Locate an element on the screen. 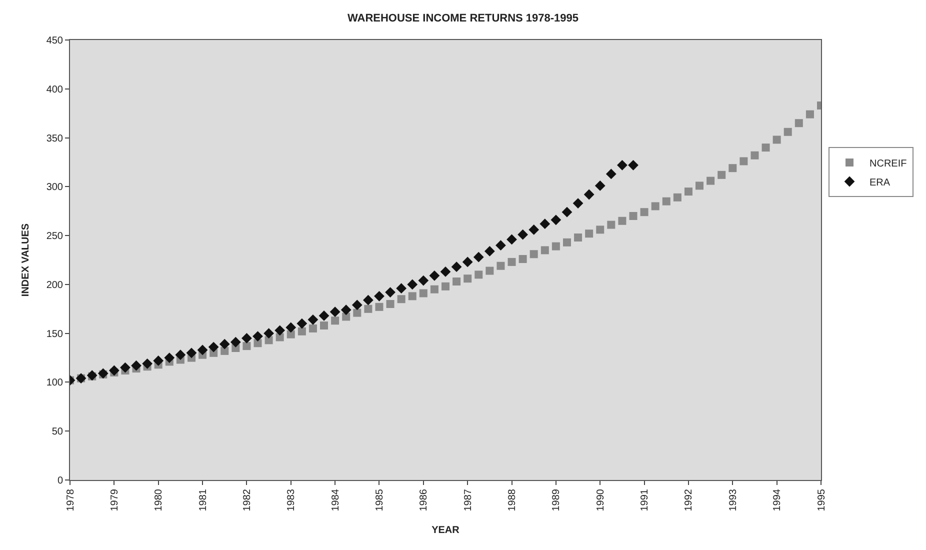  y-tick-label: 150 is located at coordinates (55, 334).